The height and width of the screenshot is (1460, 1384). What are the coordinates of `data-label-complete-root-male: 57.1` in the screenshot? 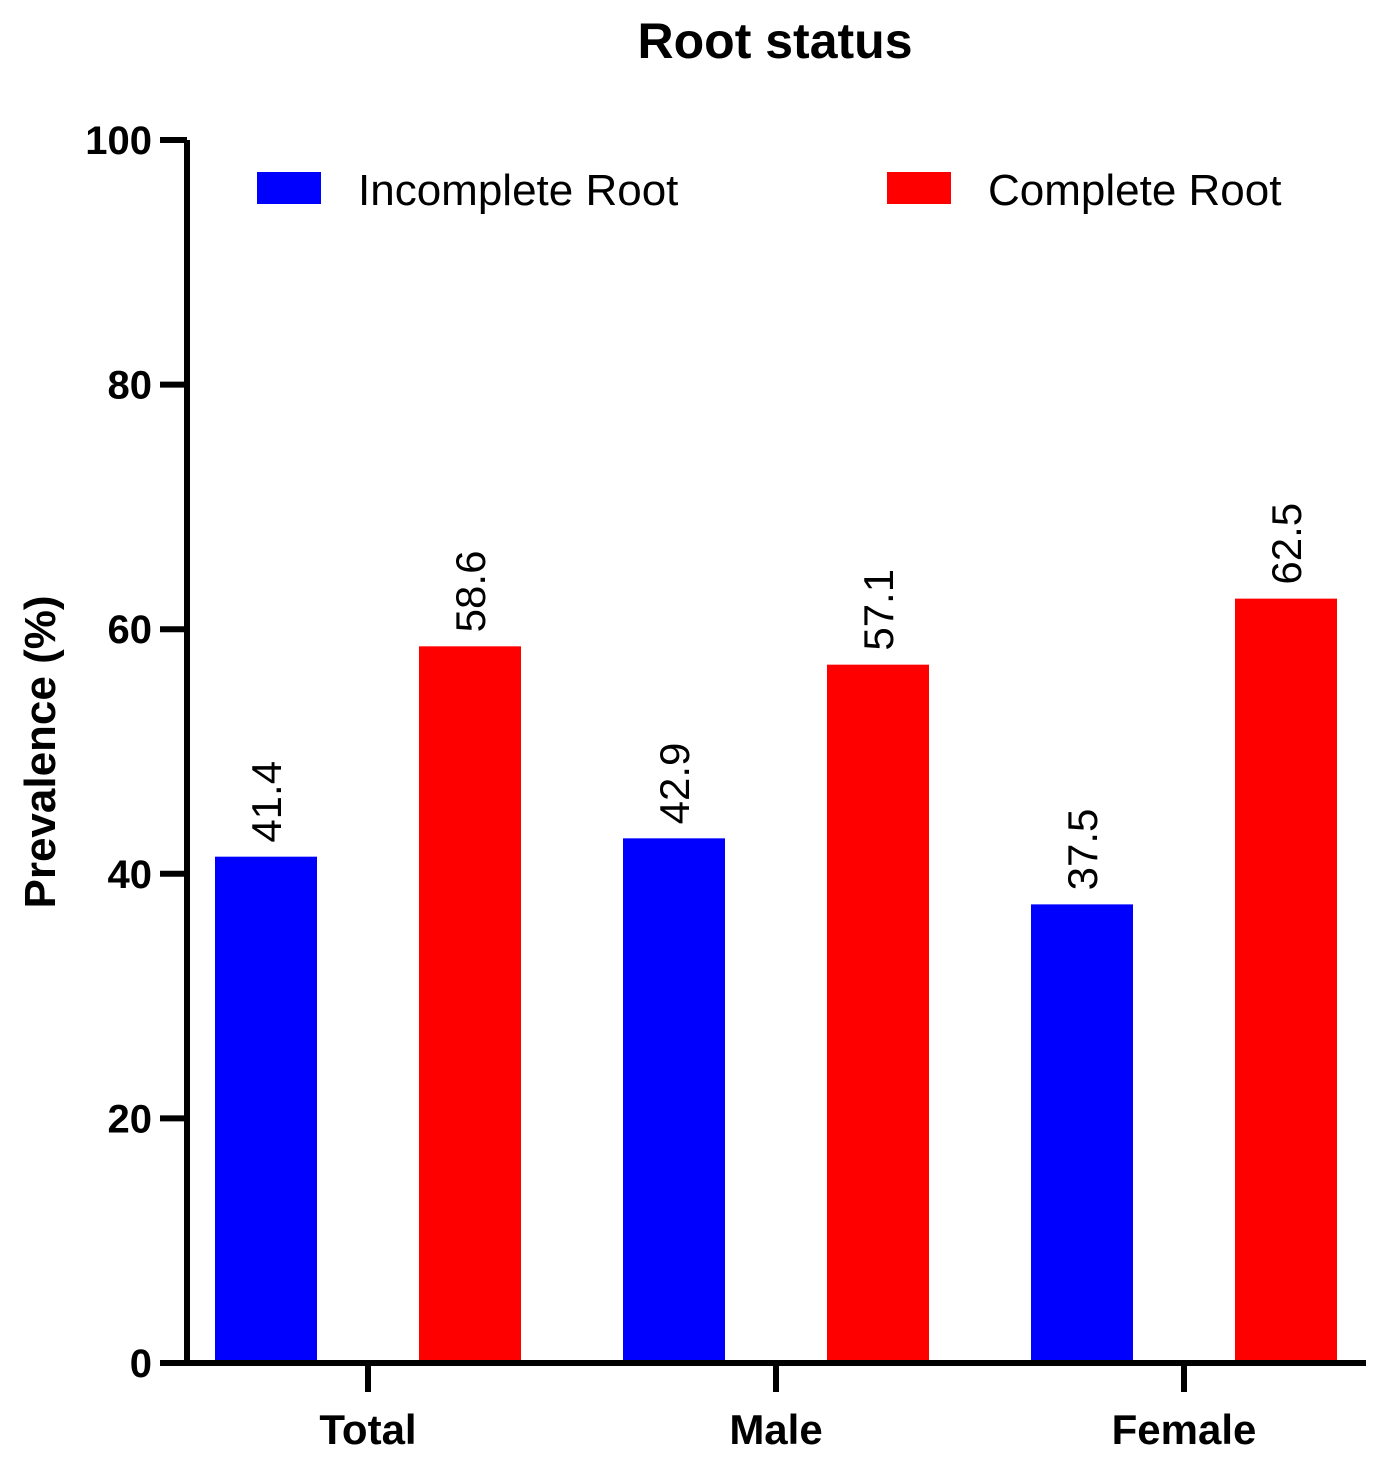 It's located at (878, 610).